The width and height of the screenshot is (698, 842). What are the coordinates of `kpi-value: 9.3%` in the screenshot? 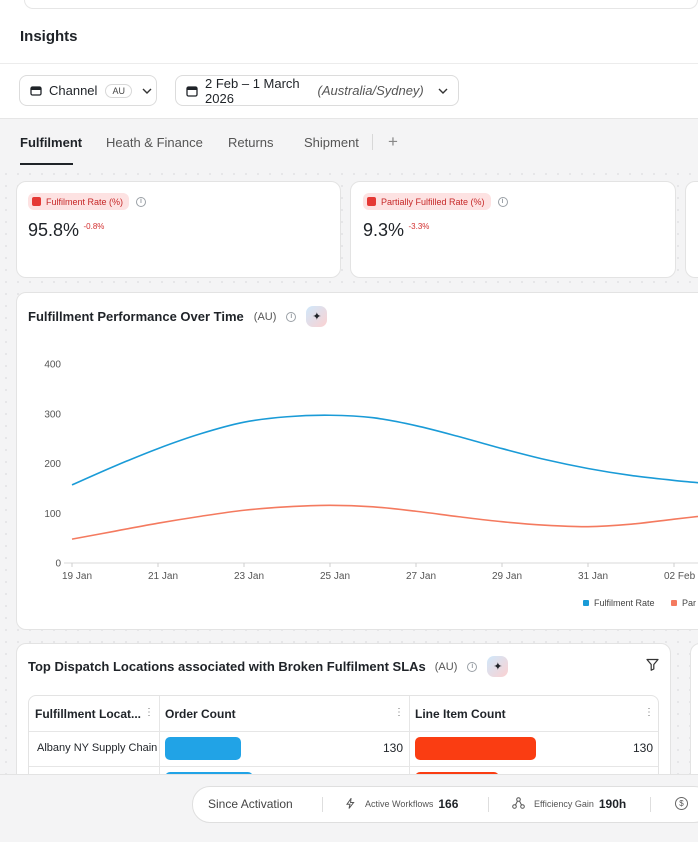 It's located at (384, 230).